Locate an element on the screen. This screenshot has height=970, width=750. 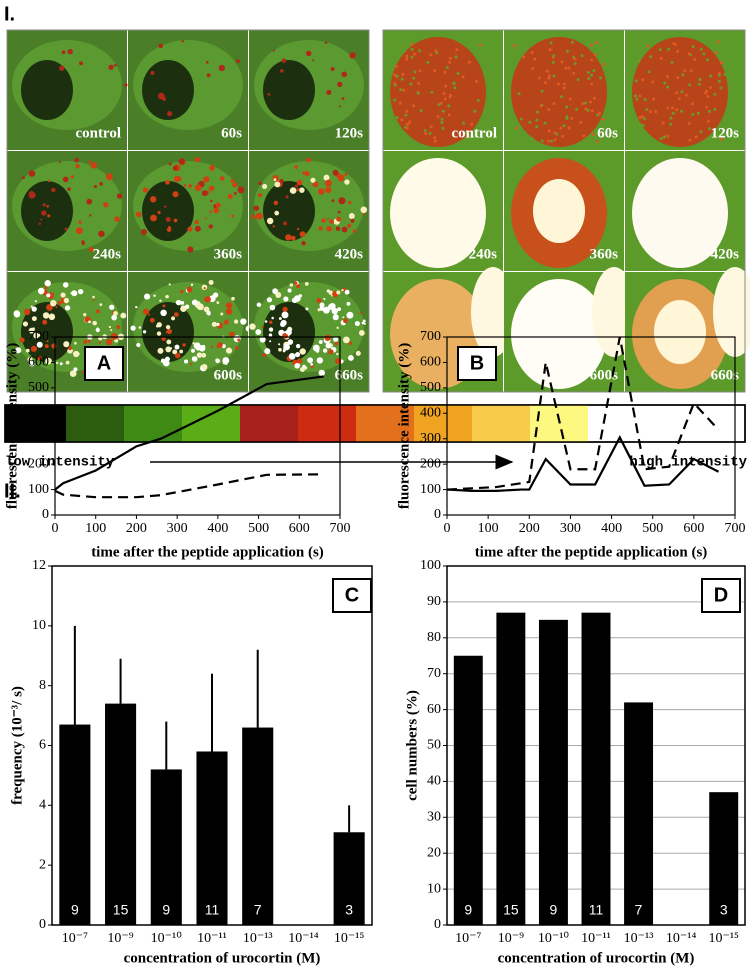
time-label: 60s is located at coordinates (231, 133).